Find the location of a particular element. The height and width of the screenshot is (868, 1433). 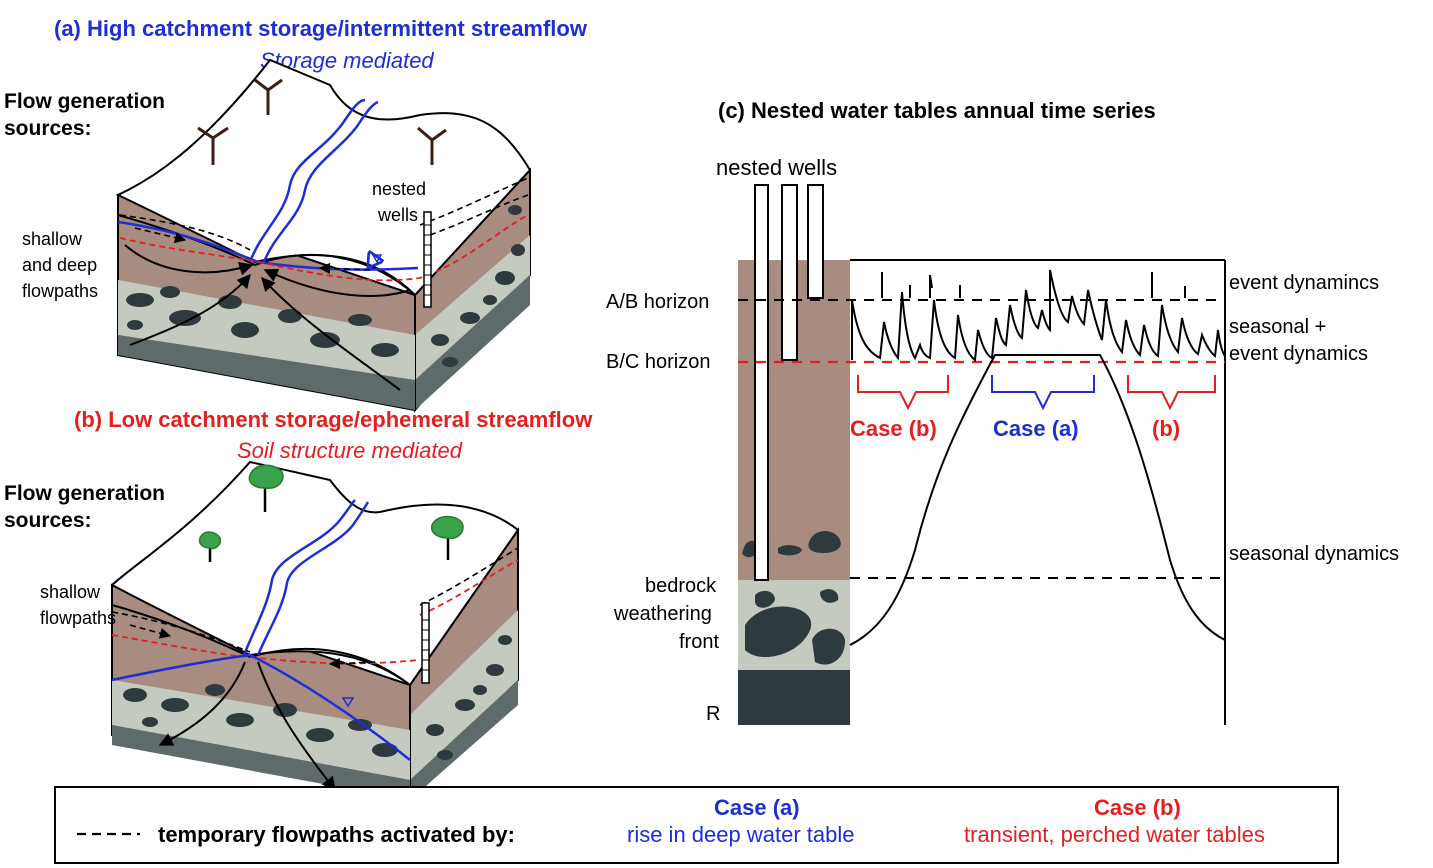

panel-a-wells-label-1: nested is located at coordinates (399, 189).